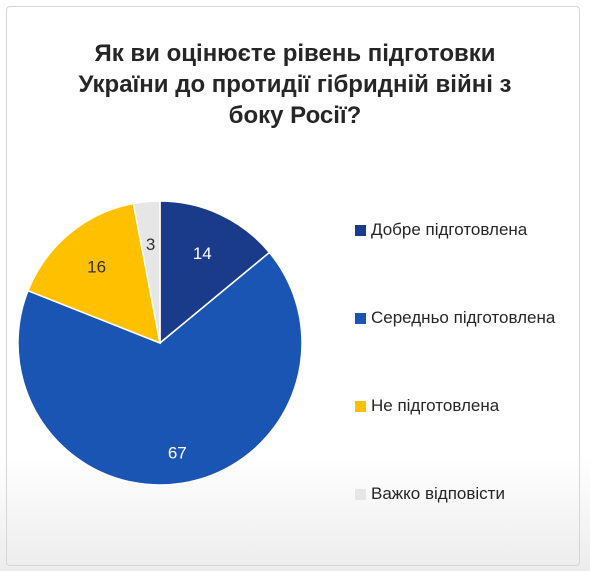 The width and height of the screenshot is (590, 571). What do you see at coordinates (438, 493) in the screenshot?
I see `legend-label: Важко відповісти` at bounding box center [438, 493].